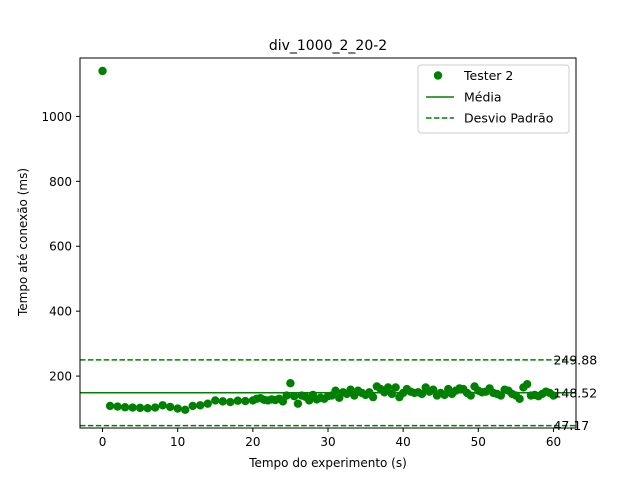  What do you see at coordinates (103, 442) in the screenshot?
I see `x-tick-label: 0` at bounding box center [103, 442].